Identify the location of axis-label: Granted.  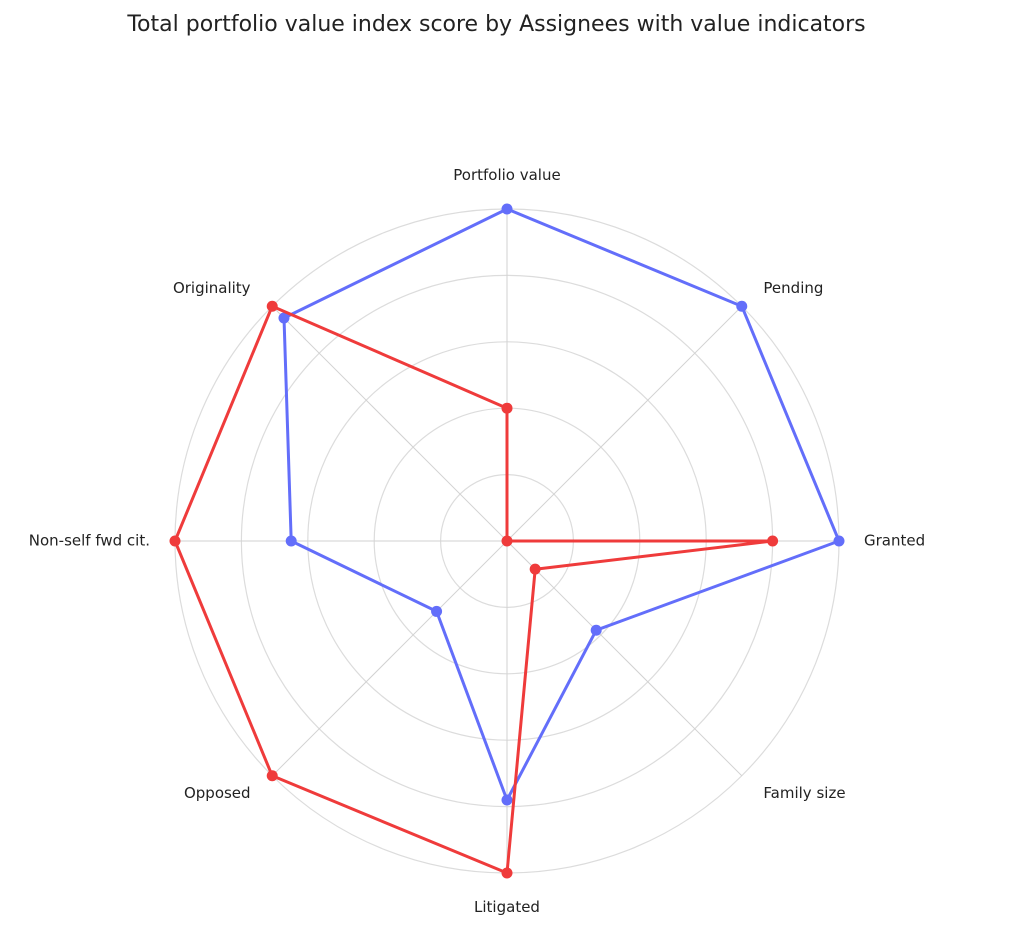
(894, 541).